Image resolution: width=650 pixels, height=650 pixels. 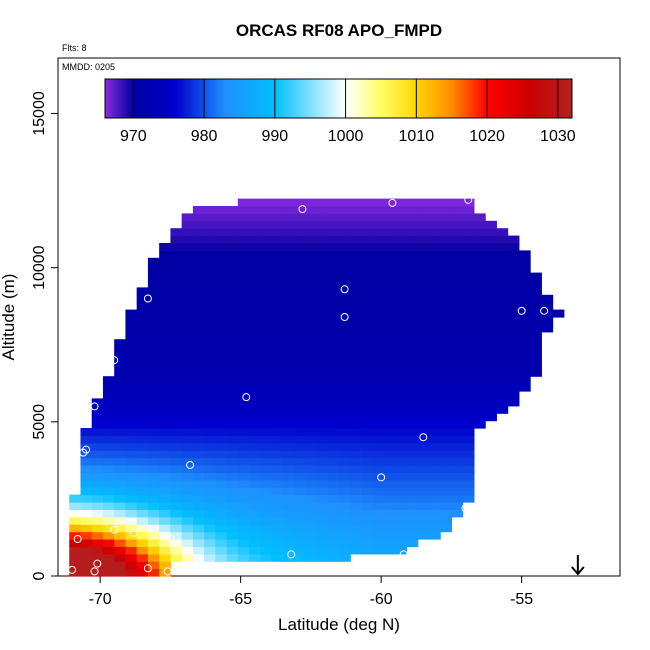 I want to click on colorbar-tick-label: 990, so click(x=274, y=136).